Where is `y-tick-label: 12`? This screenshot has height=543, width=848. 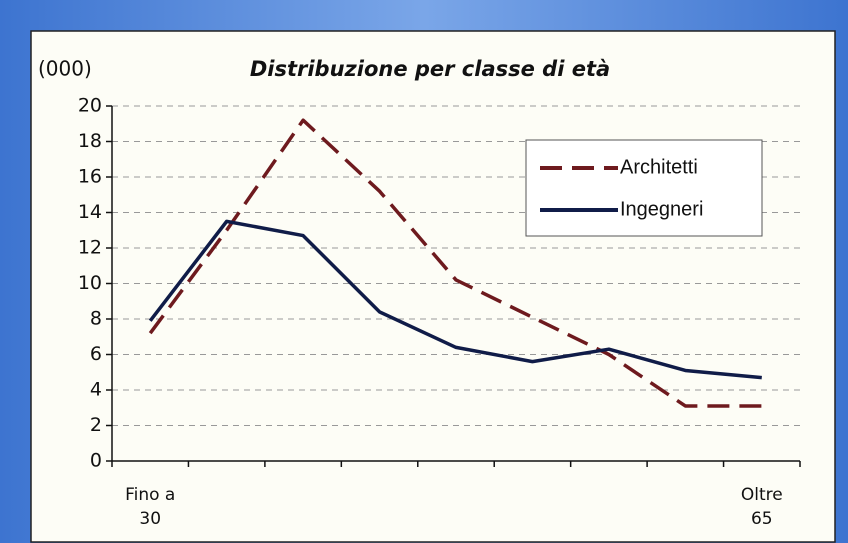
y-tick-label: 12 is located at coordinates (90, 248).